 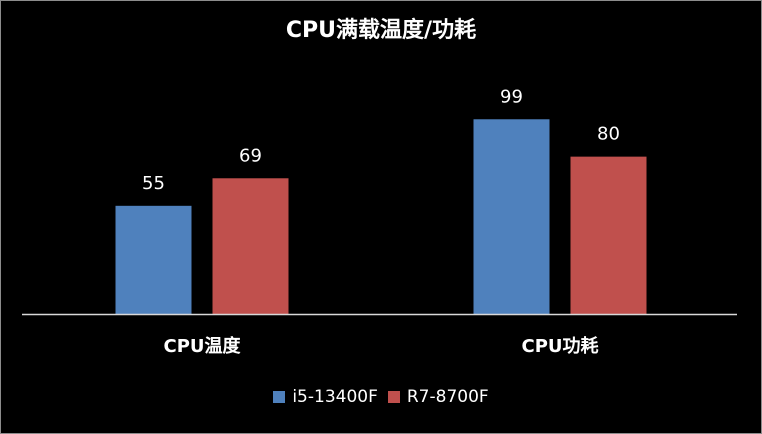 What do you see at coordinates (202, 346) in the screenshot?
I see `category-label-1: CPU温度` at bounding box center [202, 346].